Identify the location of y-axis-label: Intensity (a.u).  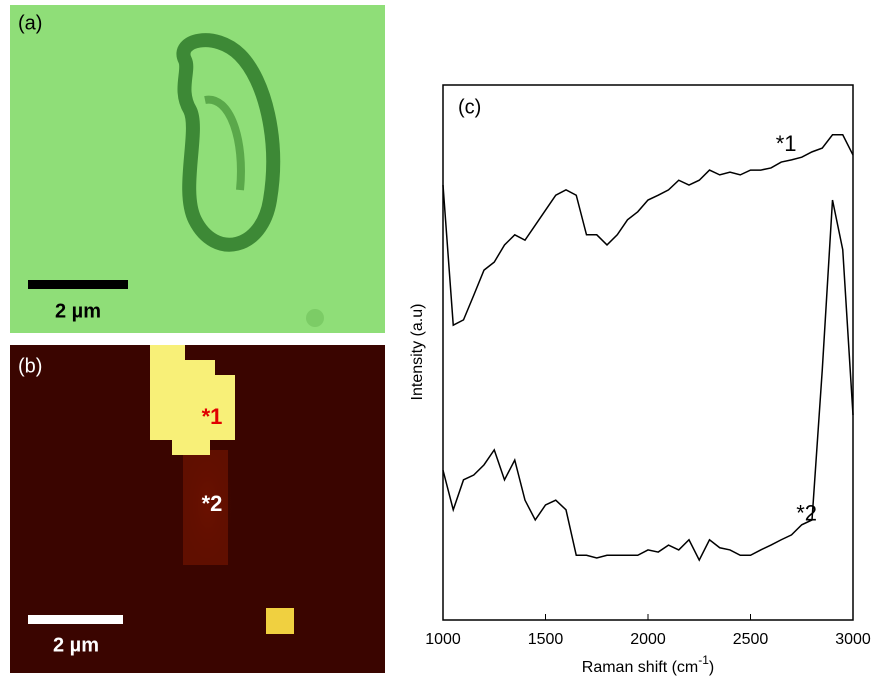
(417, 352).